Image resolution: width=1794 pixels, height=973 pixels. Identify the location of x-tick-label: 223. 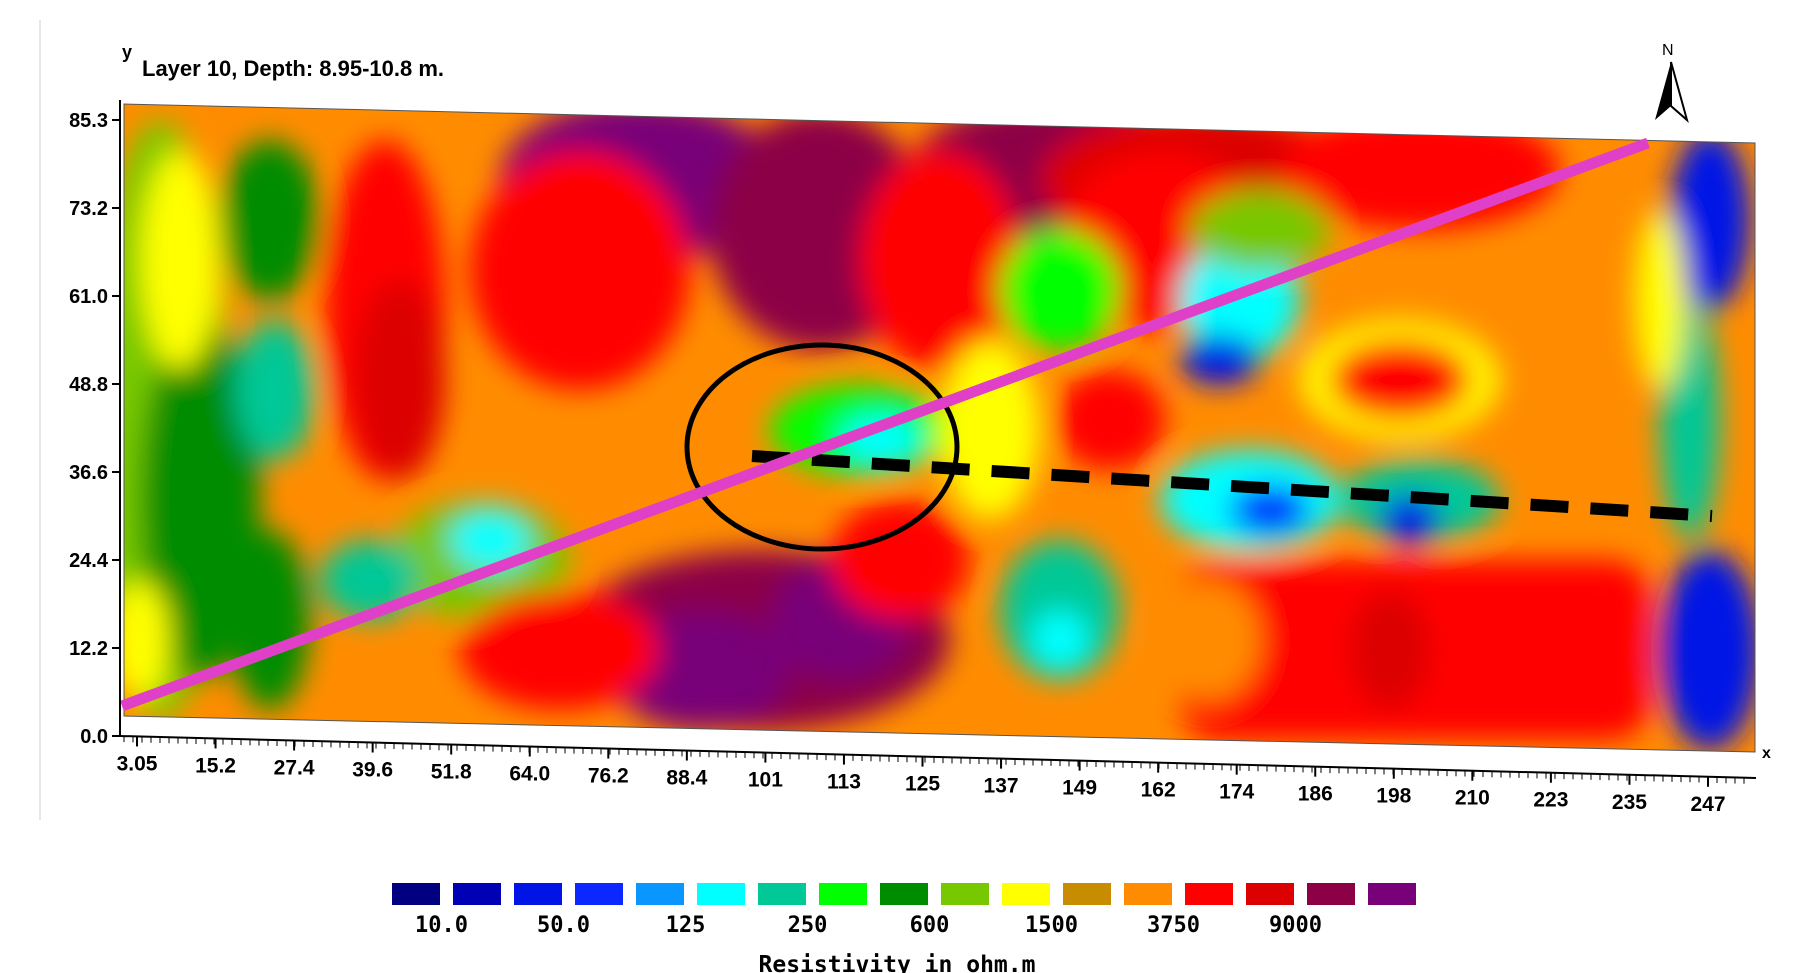
(1550, 800).